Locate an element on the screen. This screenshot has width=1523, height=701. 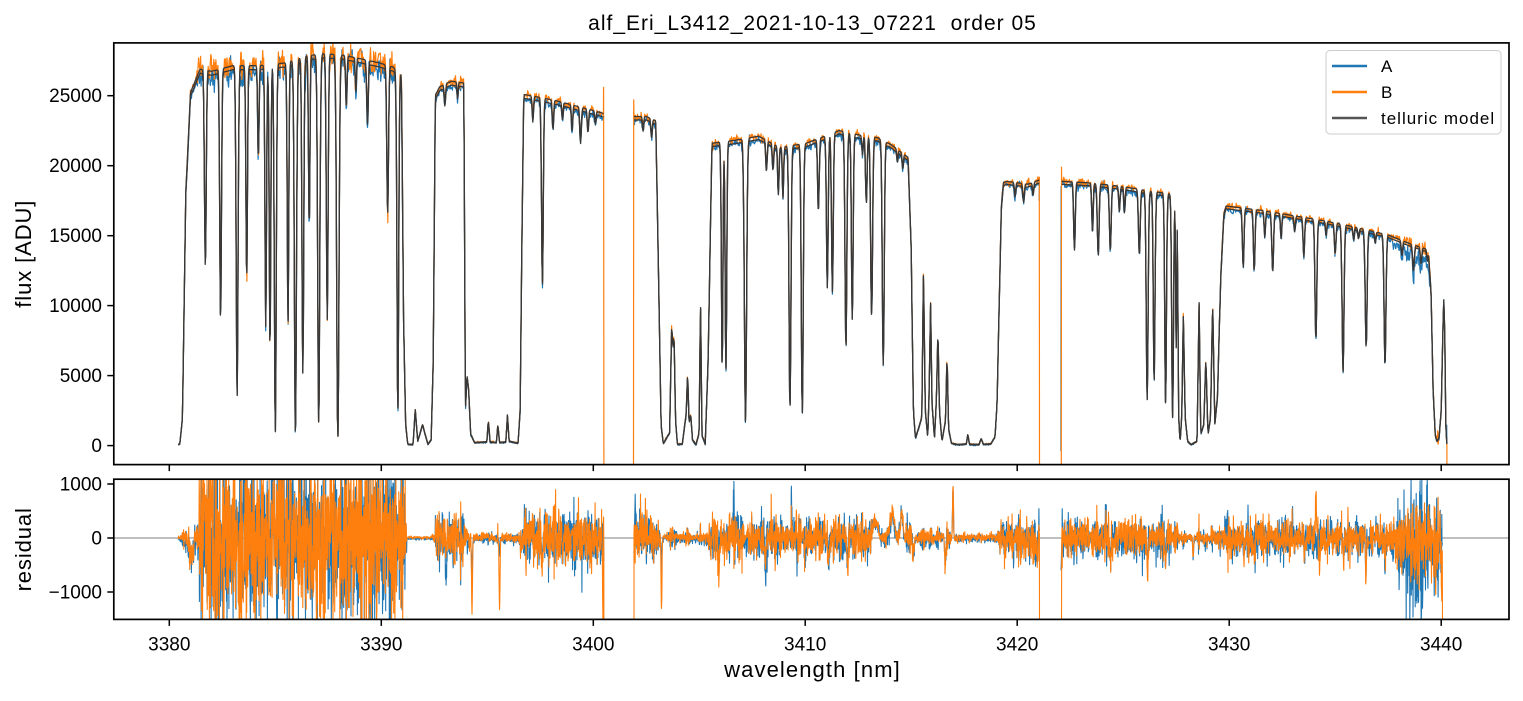
svg-text: 15000 is located at coordinates (75, 236).